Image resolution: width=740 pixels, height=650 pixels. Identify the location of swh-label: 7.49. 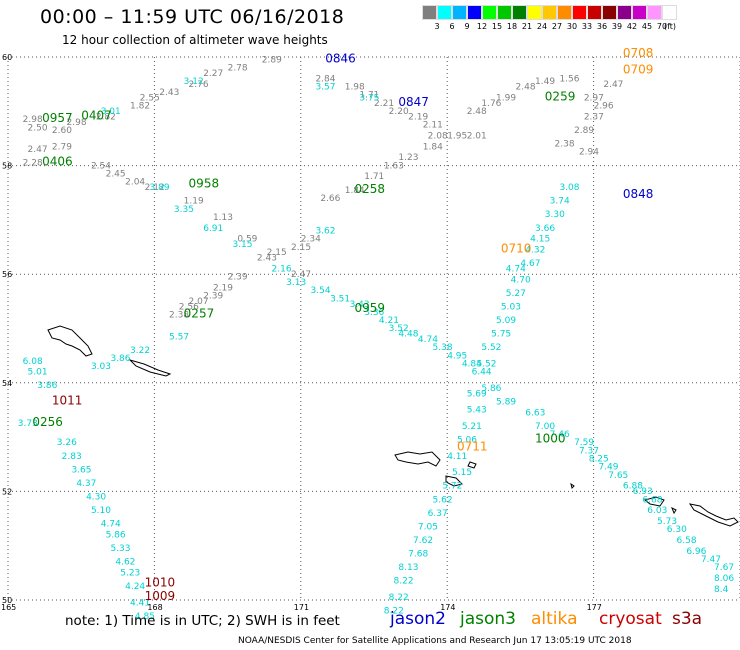
(608, 468).